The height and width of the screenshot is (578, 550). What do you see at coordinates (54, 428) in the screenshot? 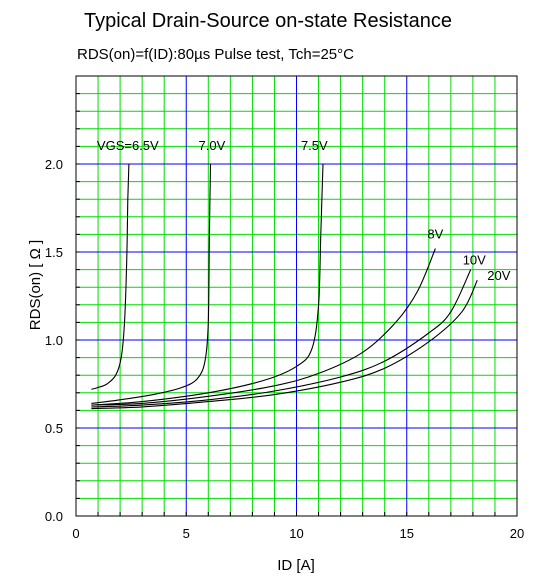
I see `y-tick-label: 0.5` at bounding box center [54, 428].